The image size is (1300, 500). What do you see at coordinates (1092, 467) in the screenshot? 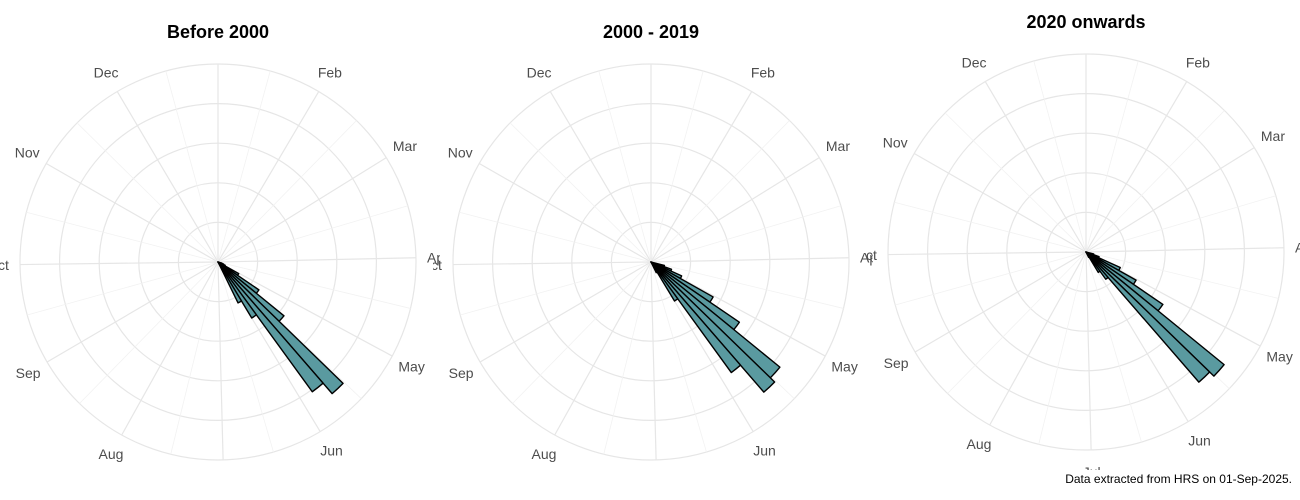
I see `month-tick-label: Jul` at bounding box center [1092, 467].